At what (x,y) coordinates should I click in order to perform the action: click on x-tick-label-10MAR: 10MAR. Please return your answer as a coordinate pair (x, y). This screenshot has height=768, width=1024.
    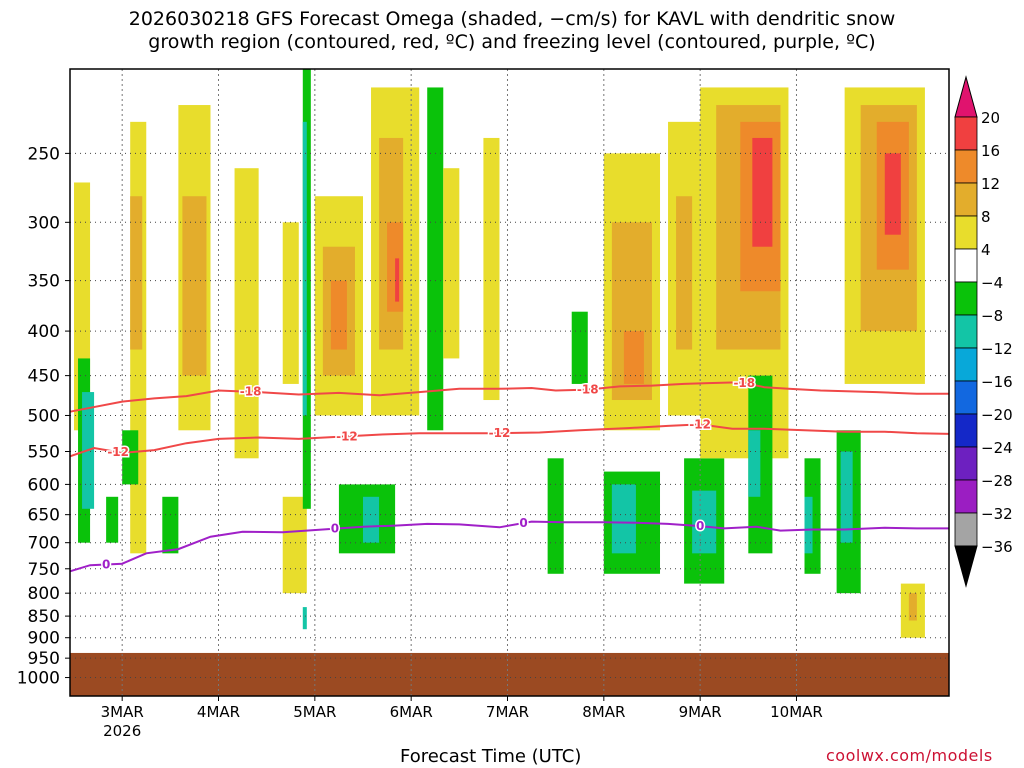
    Looking at the image, I should click on (796, 712).